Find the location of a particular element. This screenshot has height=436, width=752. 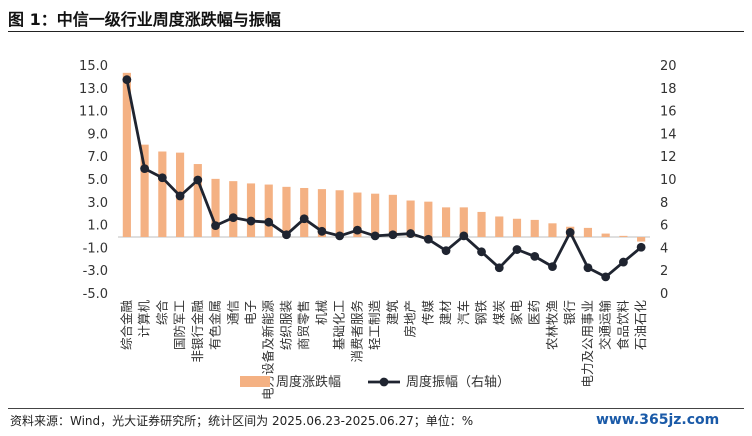

x-category-label: 建材 is located at coordinates (445, 312).